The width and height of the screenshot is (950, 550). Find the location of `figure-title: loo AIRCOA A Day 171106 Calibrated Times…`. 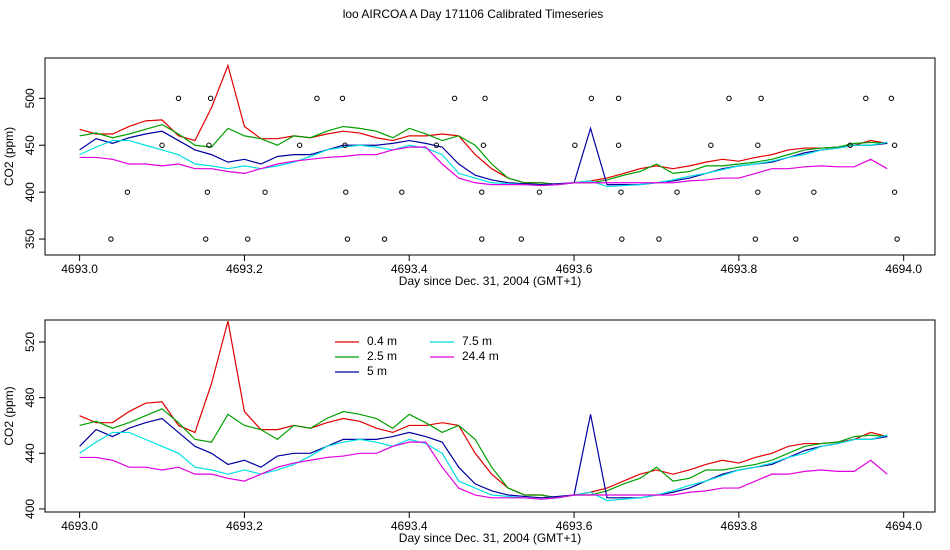

figure-title: loo AIRCOA A Day 171106 Calibrated Times… is located at coordinates (473, 14).